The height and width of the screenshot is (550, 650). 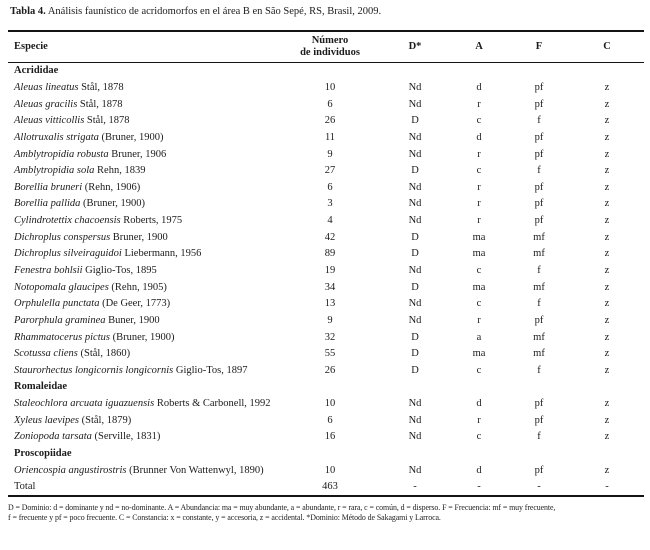 I want to click on species-scientific-name: Zoniopoda tarsata, so click(x=54, y=437).